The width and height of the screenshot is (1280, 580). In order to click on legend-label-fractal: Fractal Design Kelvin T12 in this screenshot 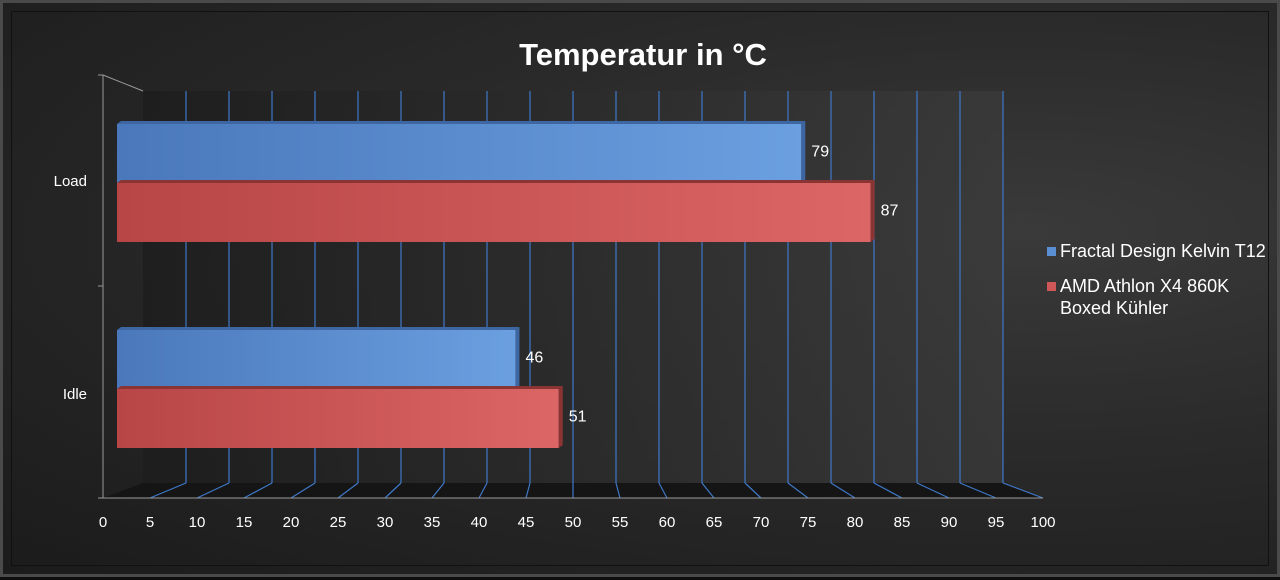, I will do `click(1163, 251)`.